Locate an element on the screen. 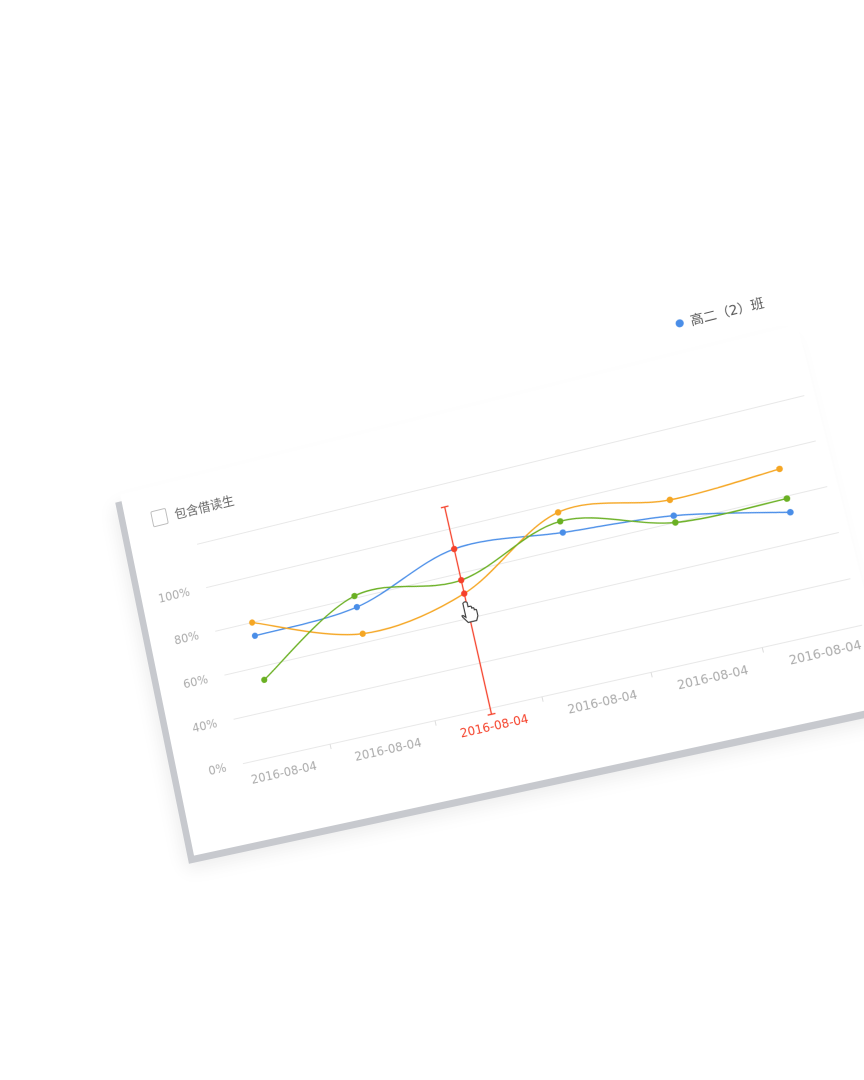 The width and height of the screenshot is (864, 1080). crosshair-cap-top is located at coordinates (445, 507).